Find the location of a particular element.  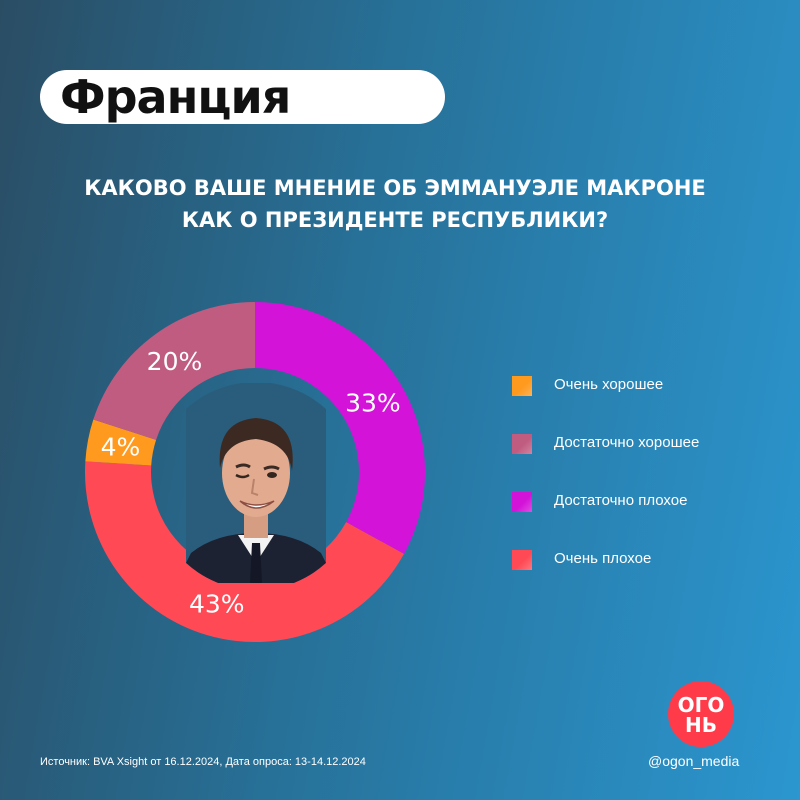

ogon-logo-icon: ОГО НЬ is located at coordinates (701, 714).